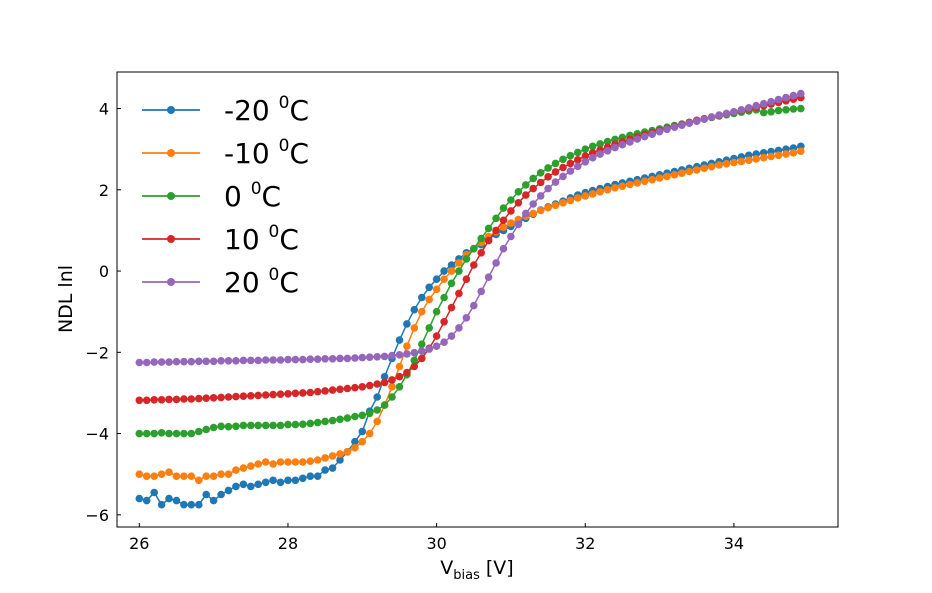 This screenshot has width=932, height=593. I want to click on x-tick-label: 30, so click(436, 543).